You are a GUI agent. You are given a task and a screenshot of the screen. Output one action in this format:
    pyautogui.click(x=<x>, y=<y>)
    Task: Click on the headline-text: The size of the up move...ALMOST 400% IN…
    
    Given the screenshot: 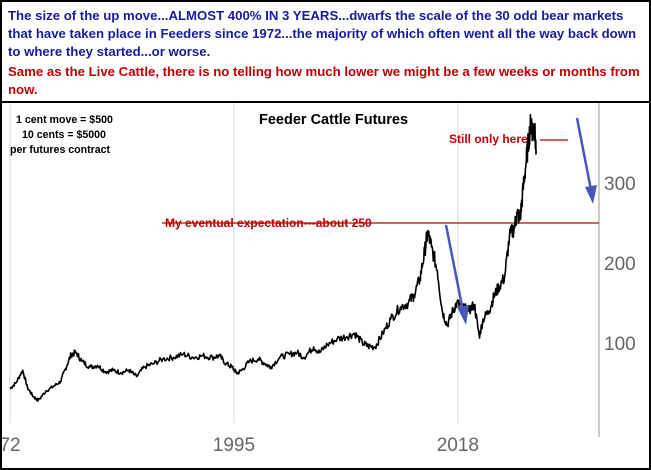 What is the action you would take?
    pyautogui.click(x=322, y=33)
    